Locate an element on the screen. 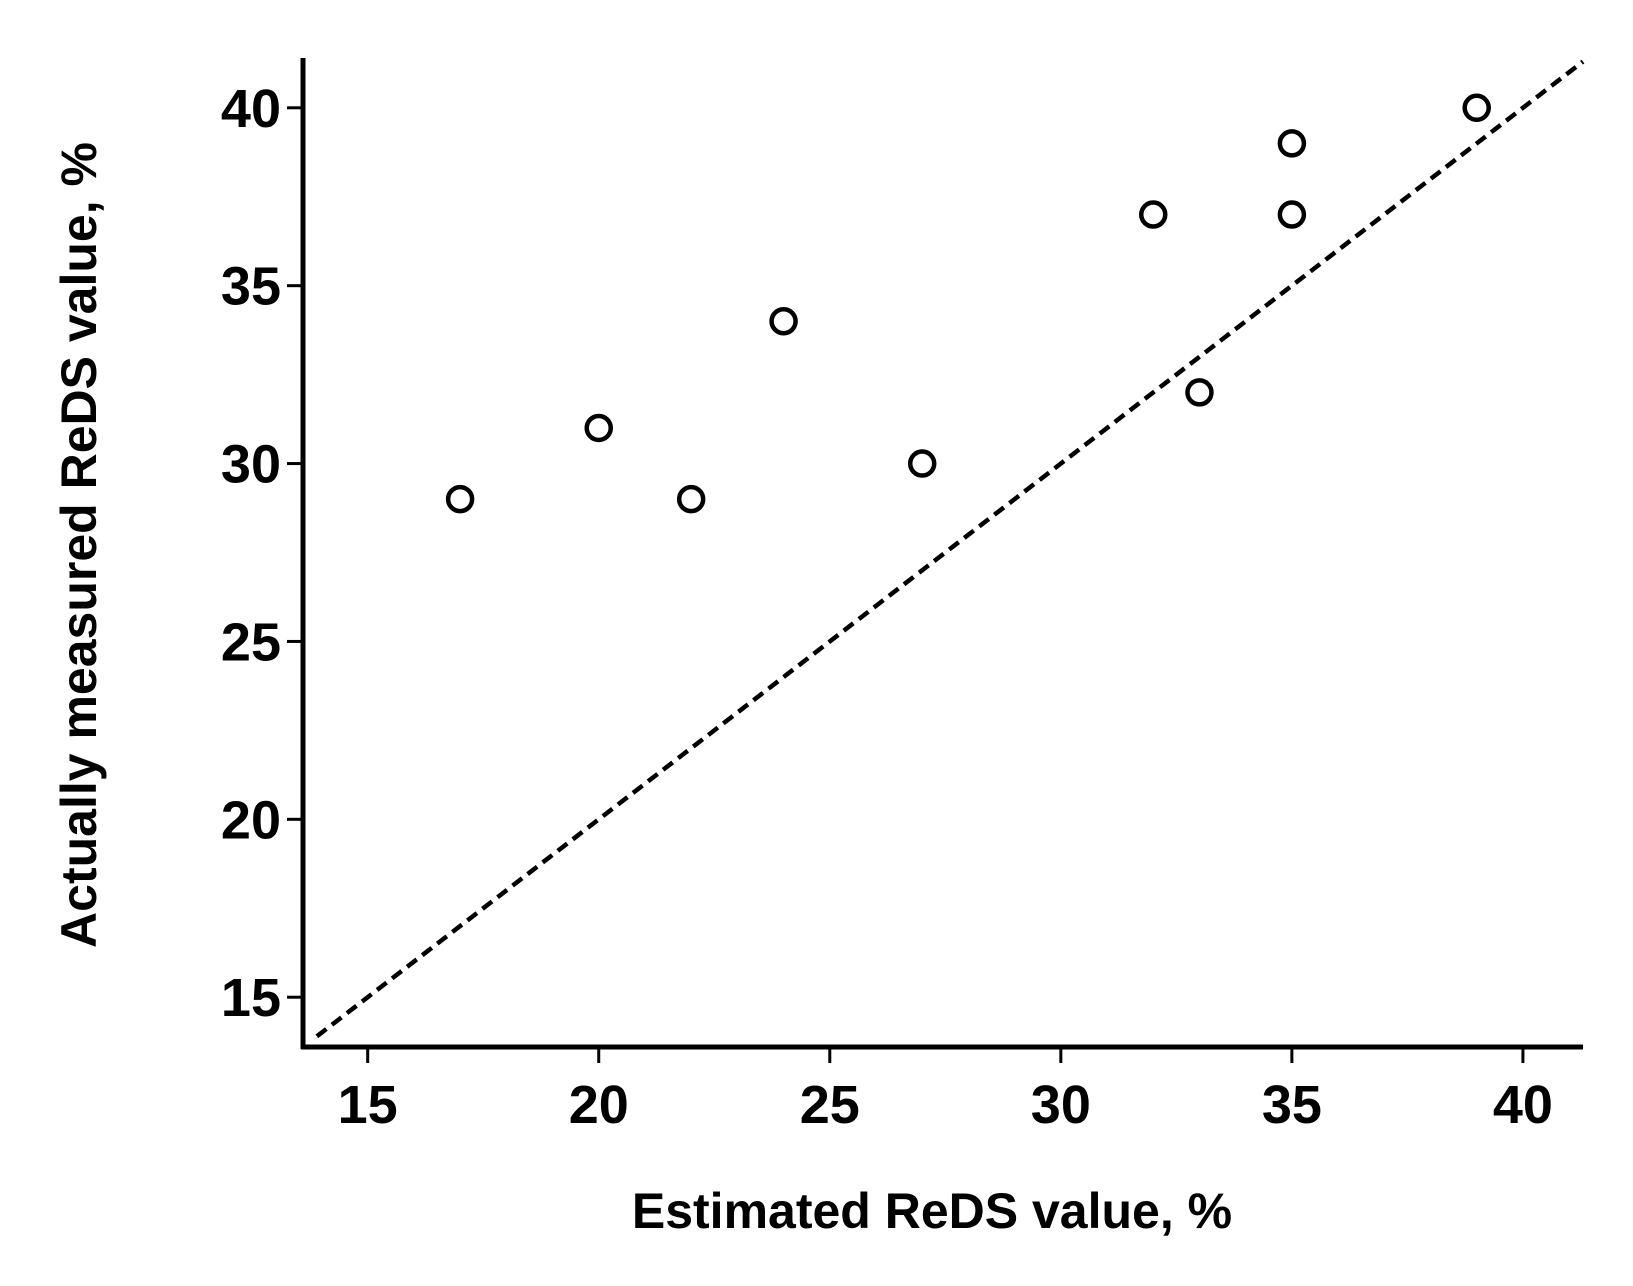  y-tick-label: 35 is located at coordinates (251, 287).